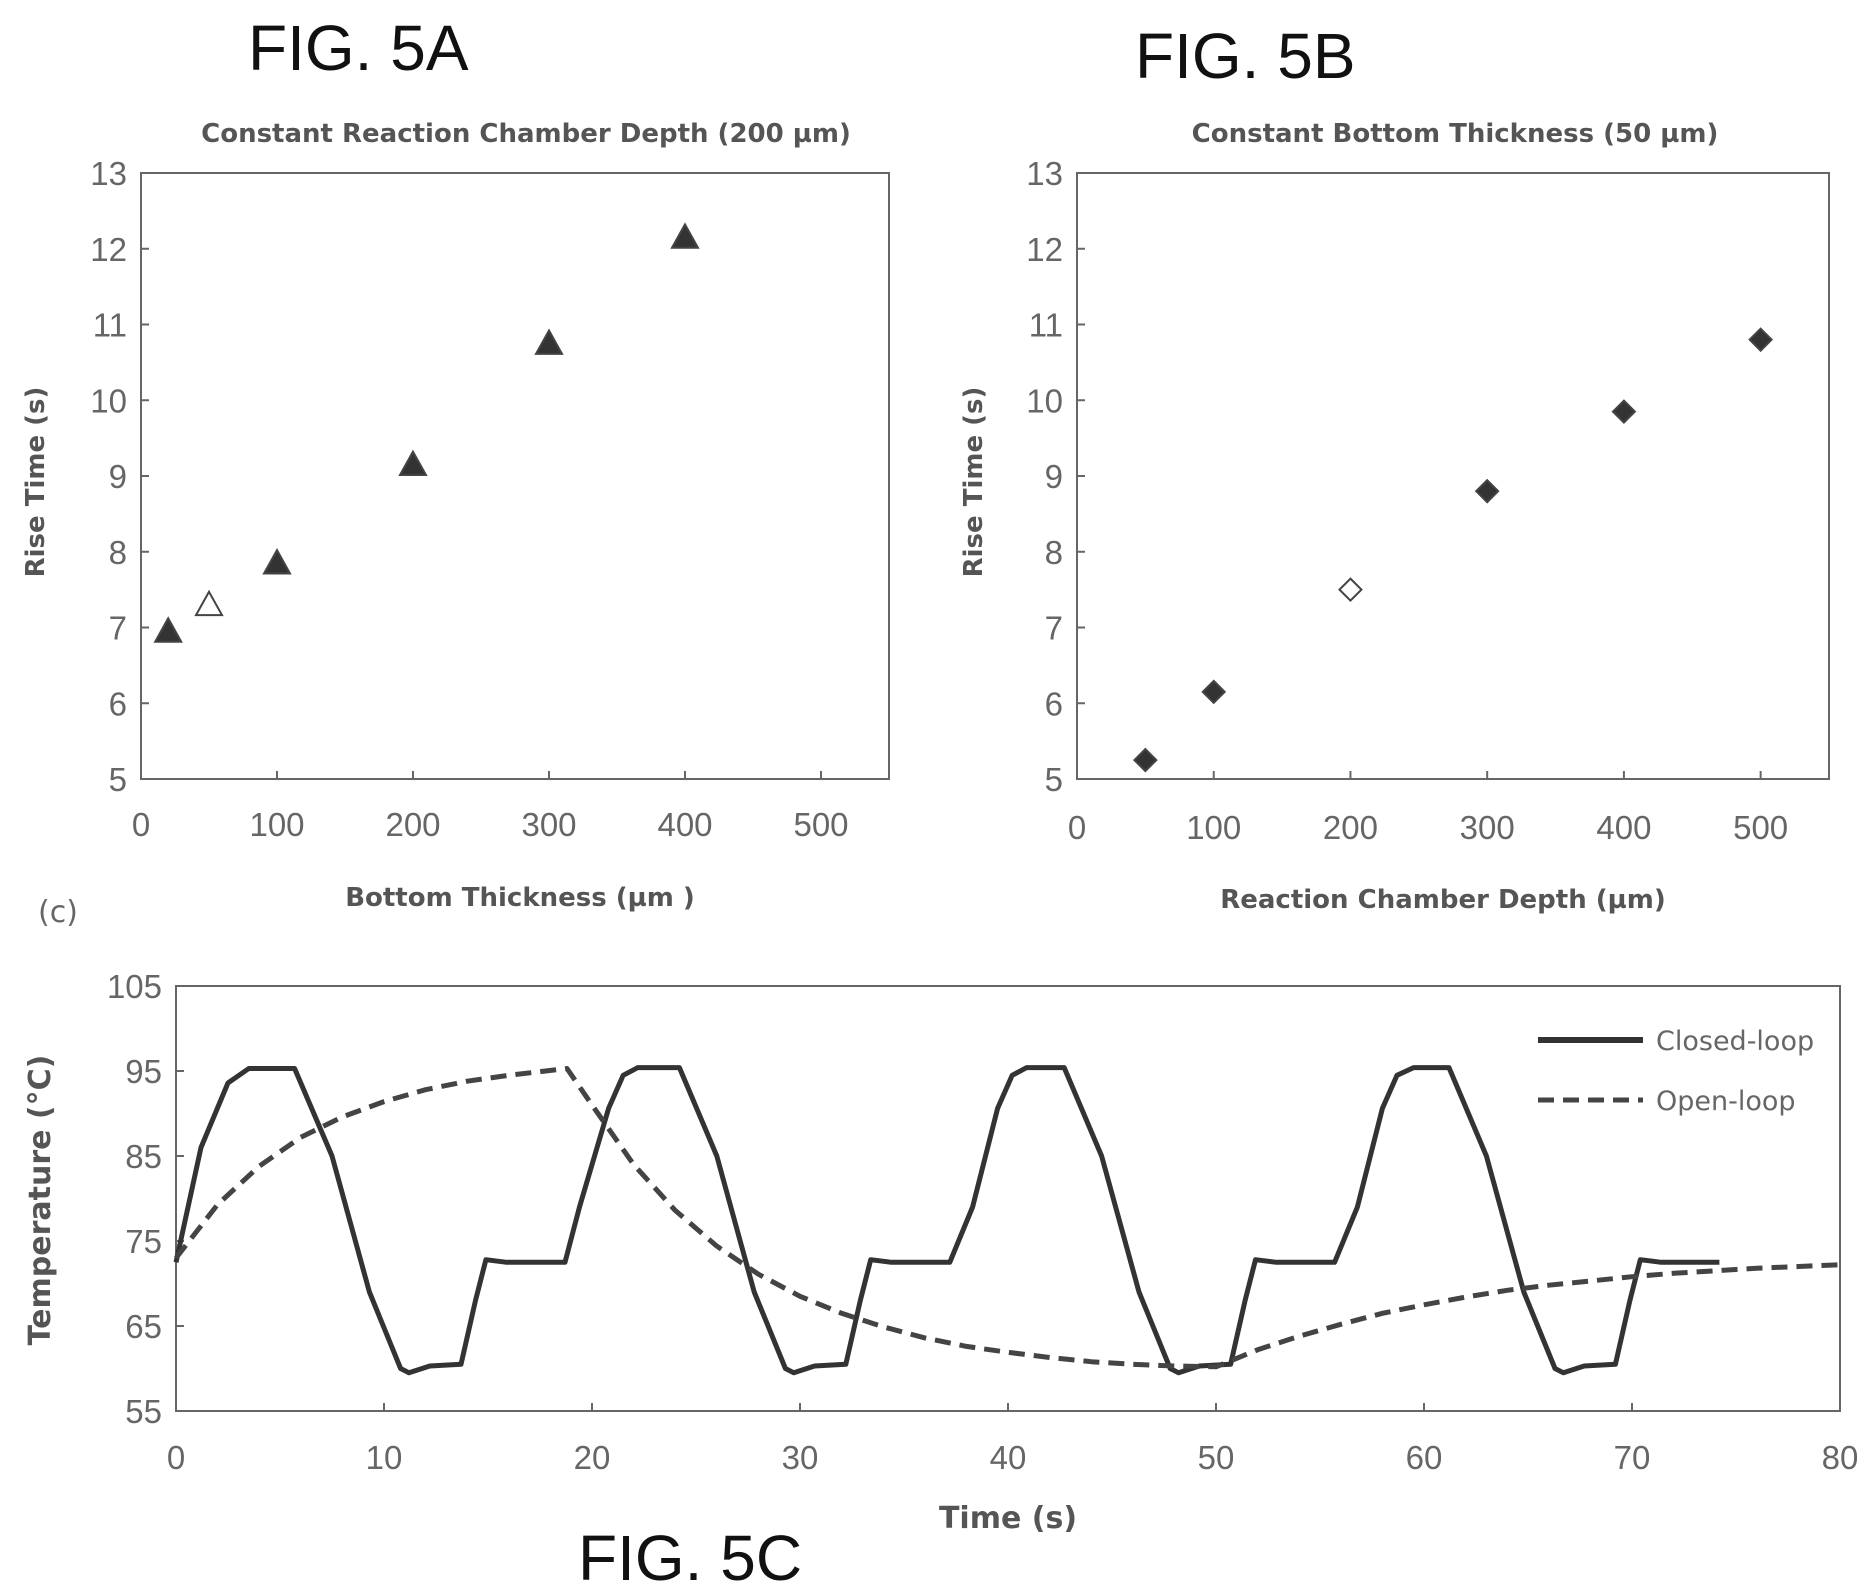 The width and height of the screenshot is (1874, 1595). I want to click on chart-c-y-ticks: 55 65 75 85 95 105, so click(145, 1199).